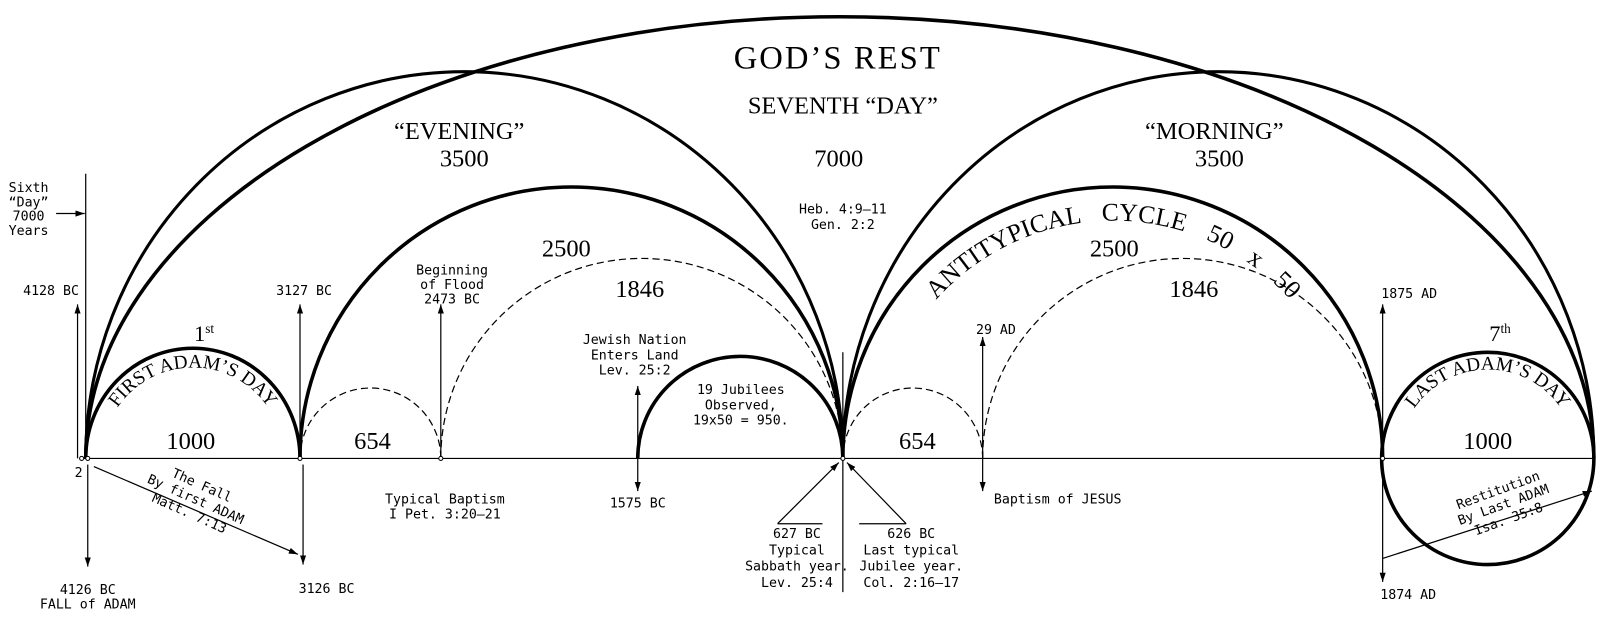  I want to click on right-1846-arc, so click(1183, 358).